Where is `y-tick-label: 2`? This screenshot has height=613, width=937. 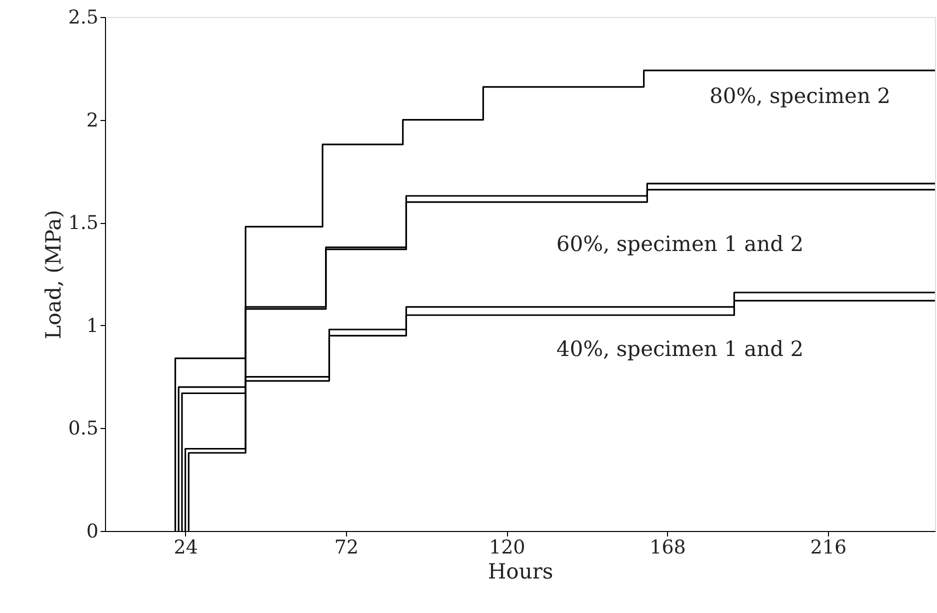 y-tick-label: 2 is located at coordinates (92, 120).